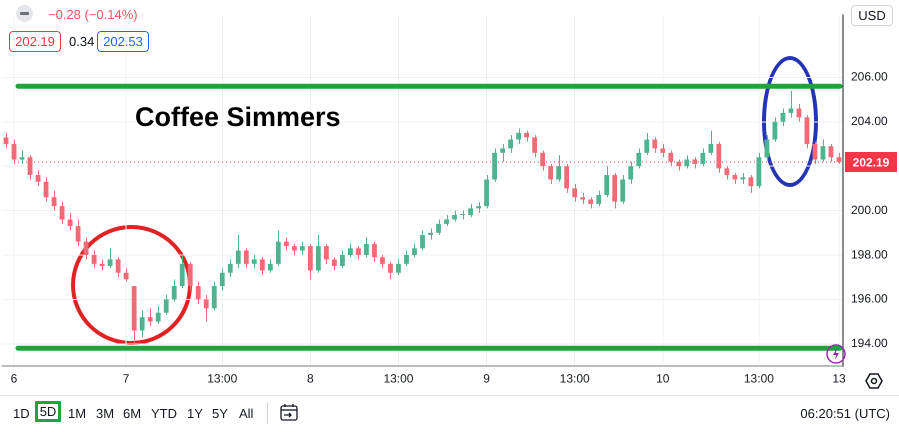 The height and width of the screenshot is (432, 899). What do you see at coordinates (869, 343) in the screenshot?
I see `y-tick-label: 194.00` at bounding box center [869, 343].